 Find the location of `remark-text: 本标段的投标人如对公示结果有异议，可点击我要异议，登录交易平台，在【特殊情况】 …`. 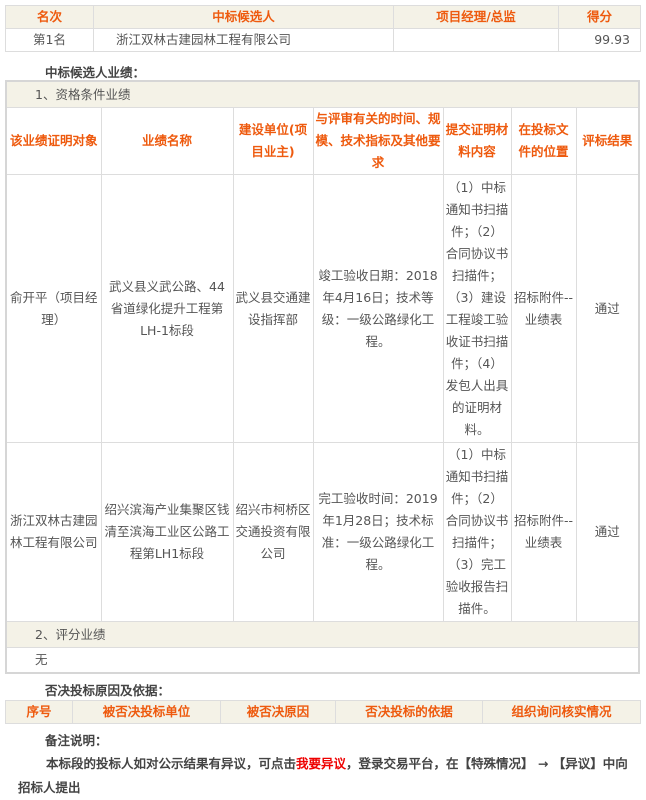

remark-text: 本标段的投标人如对公示结果有异议，可点击我要异议，登录交易平台，在【特殊情况】 … is located at coordinates (328, 776).